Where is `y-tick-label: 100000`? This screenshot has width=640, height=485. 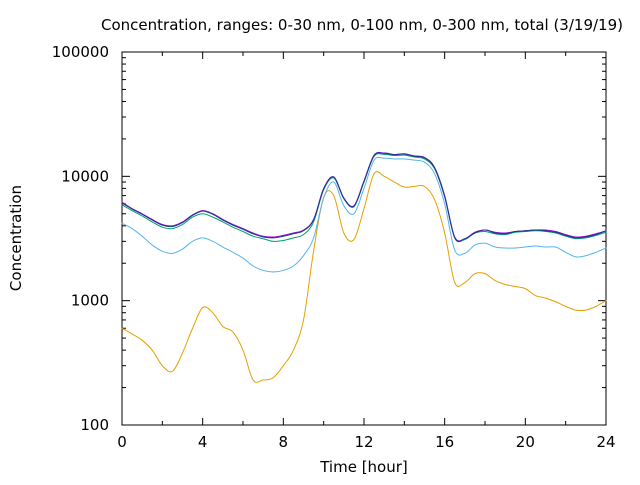 y-tick-label: 100000 is located at coordinates (80, 52).